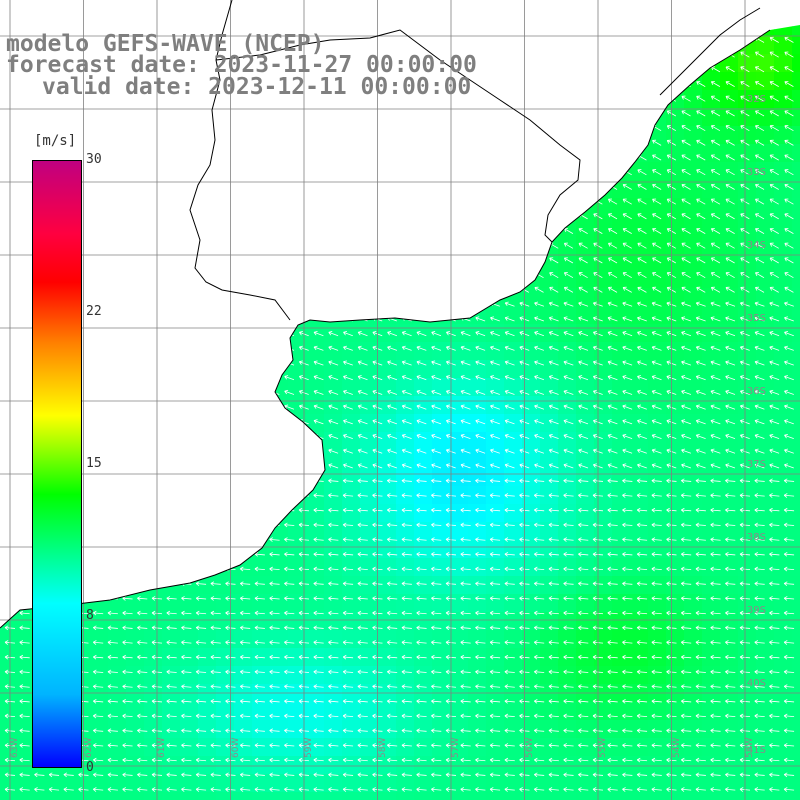 The width and height of the screenshot is (800, 800). I want to click on lon-label: 60W, so click(236, 747).